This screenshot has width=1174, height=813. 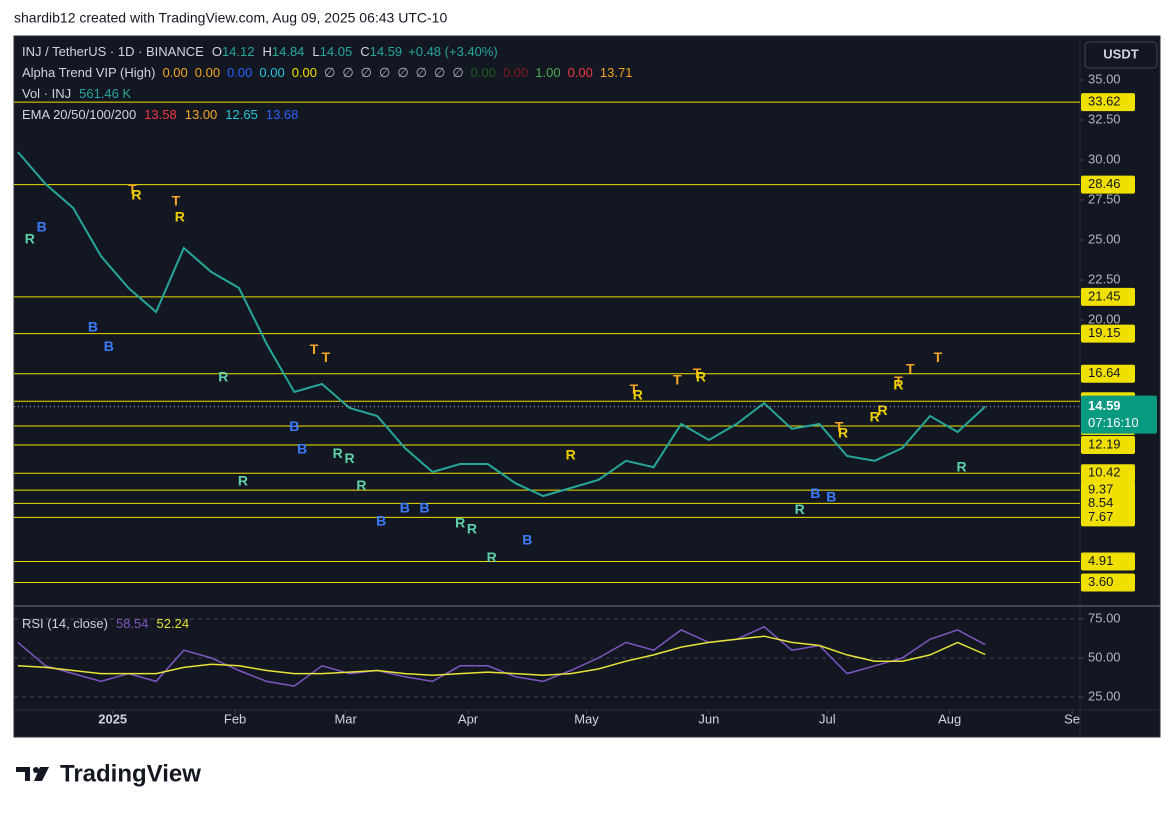 What do you see at coordinates (112, 718) in the screenshot?
I see `x-tick-label: 2025` at bounding box center [112, 718].